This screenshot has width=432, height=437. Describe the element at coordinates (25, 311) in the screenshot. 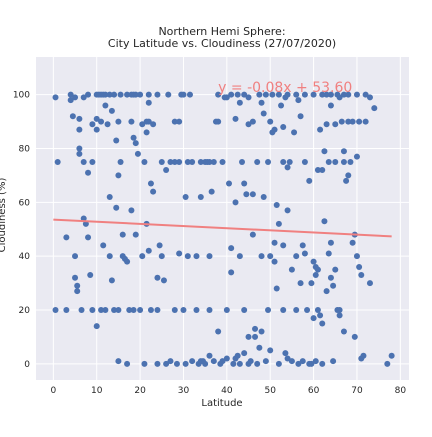

I see `y-tick-label: 20` at that location.